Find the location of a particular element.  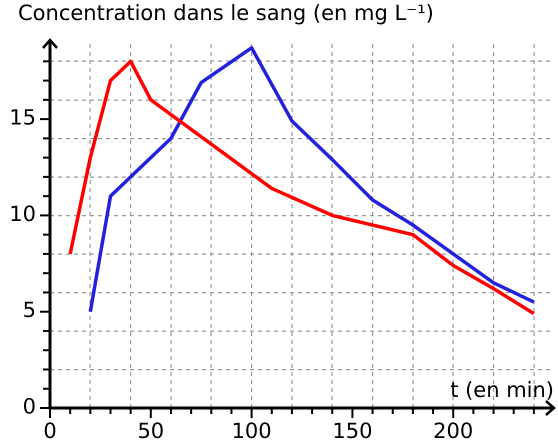

y-axis-title: Concentration dans le sang (en mg L⁻¹) is located at coordinates (226, 12).